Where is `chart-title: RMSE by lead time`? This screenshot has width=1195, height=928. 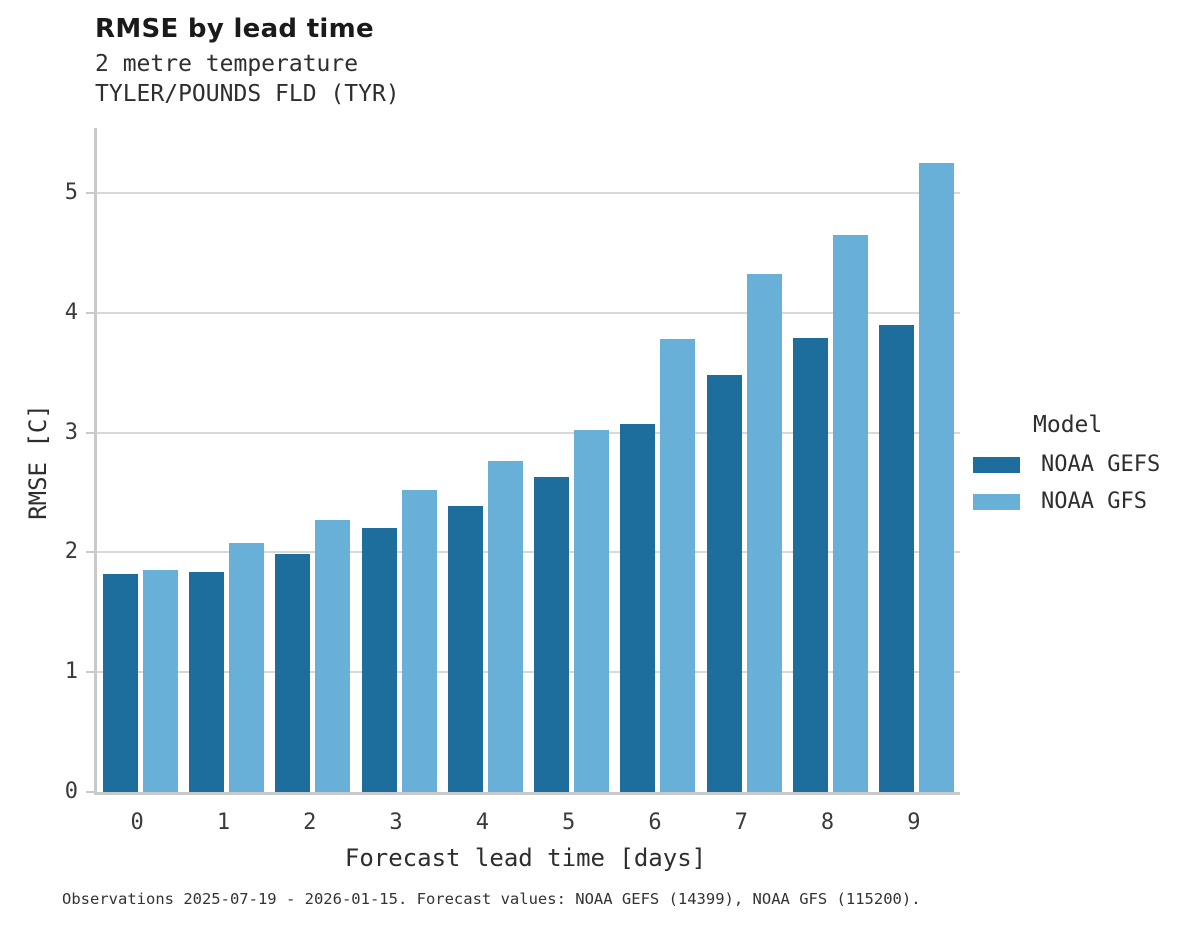 chart-title: RMSE by lead time is located at coordinates (234, 29).